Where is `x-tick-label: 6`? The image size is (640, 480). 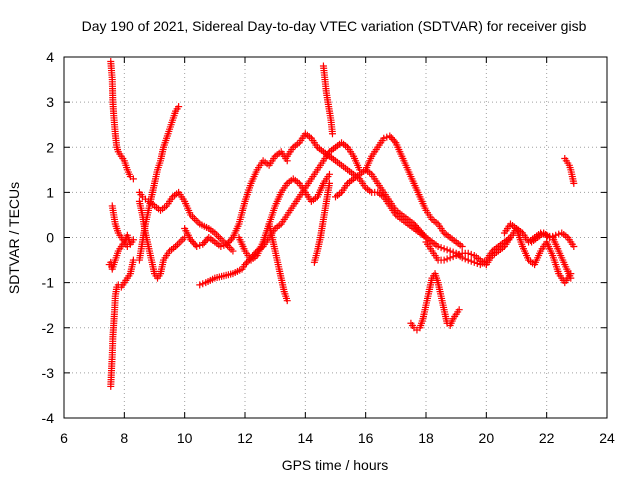
x-tick-label: 6 is located at coordinates (64, 438).